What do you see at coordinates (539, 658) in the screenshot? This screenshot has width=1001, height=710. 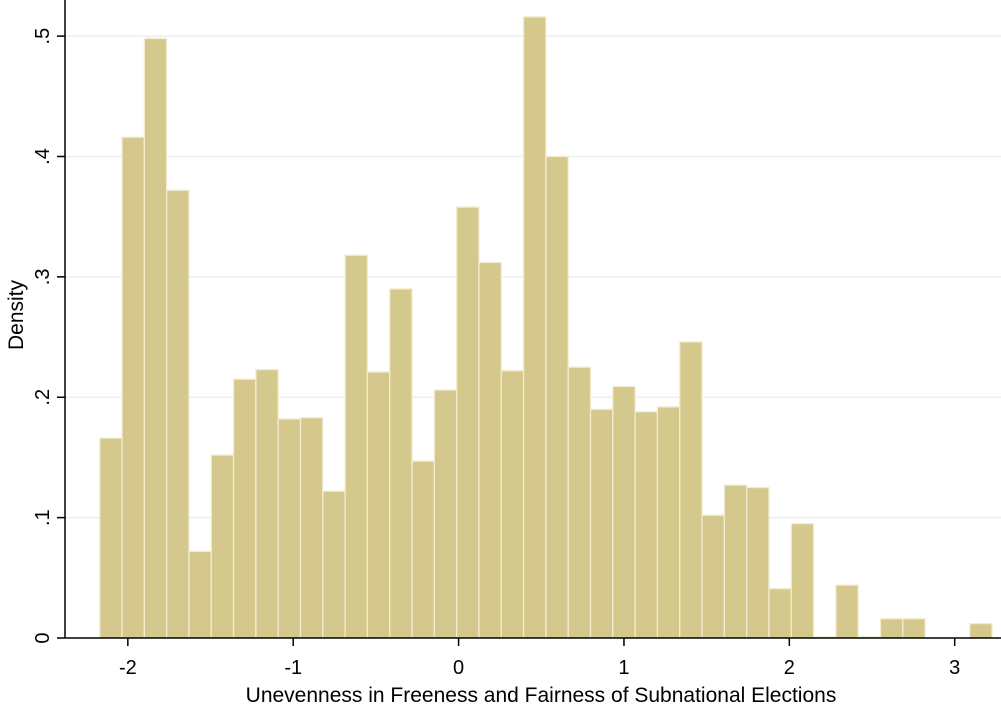 I see `x-axis-ticks: -2 -1 0 1 2 3` at bounding box center [539, 658].